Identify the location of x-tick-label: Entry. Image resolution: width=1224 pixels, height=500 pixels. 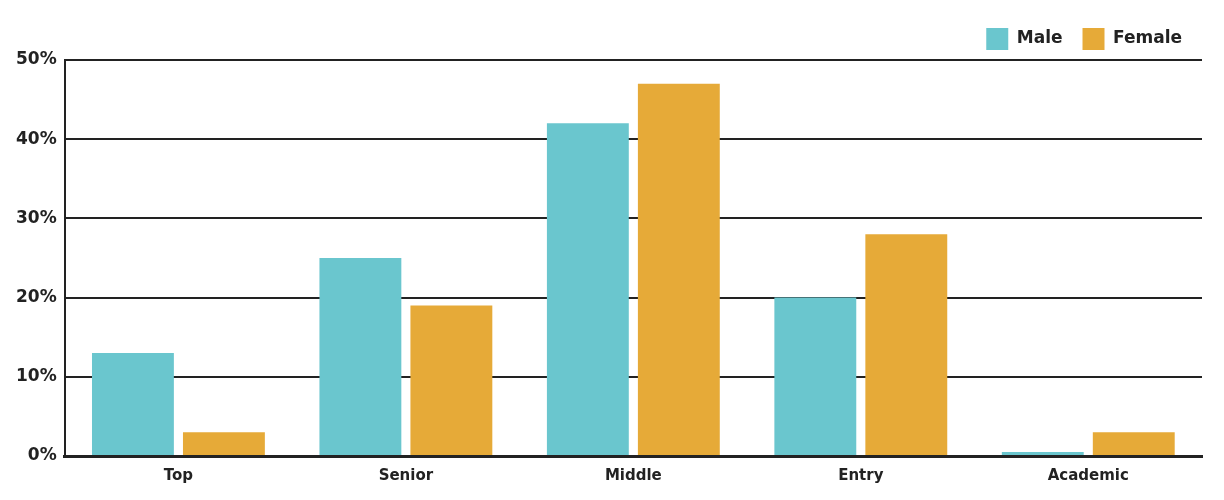
(861, 474).